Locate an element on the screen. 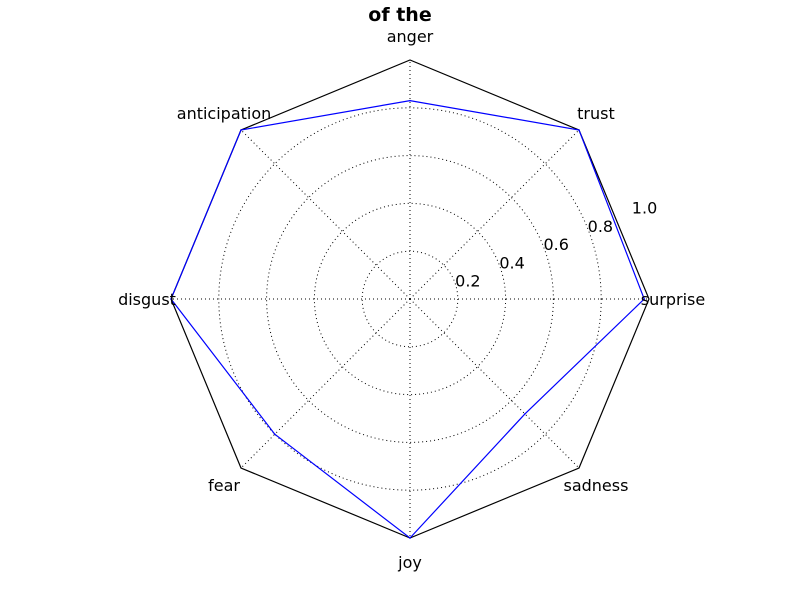 This screenshot has height=600, width=800. radial-tick-labels: 0.2 0.4 0.6 0.8 1.0 is located at coordinates (556, 245).